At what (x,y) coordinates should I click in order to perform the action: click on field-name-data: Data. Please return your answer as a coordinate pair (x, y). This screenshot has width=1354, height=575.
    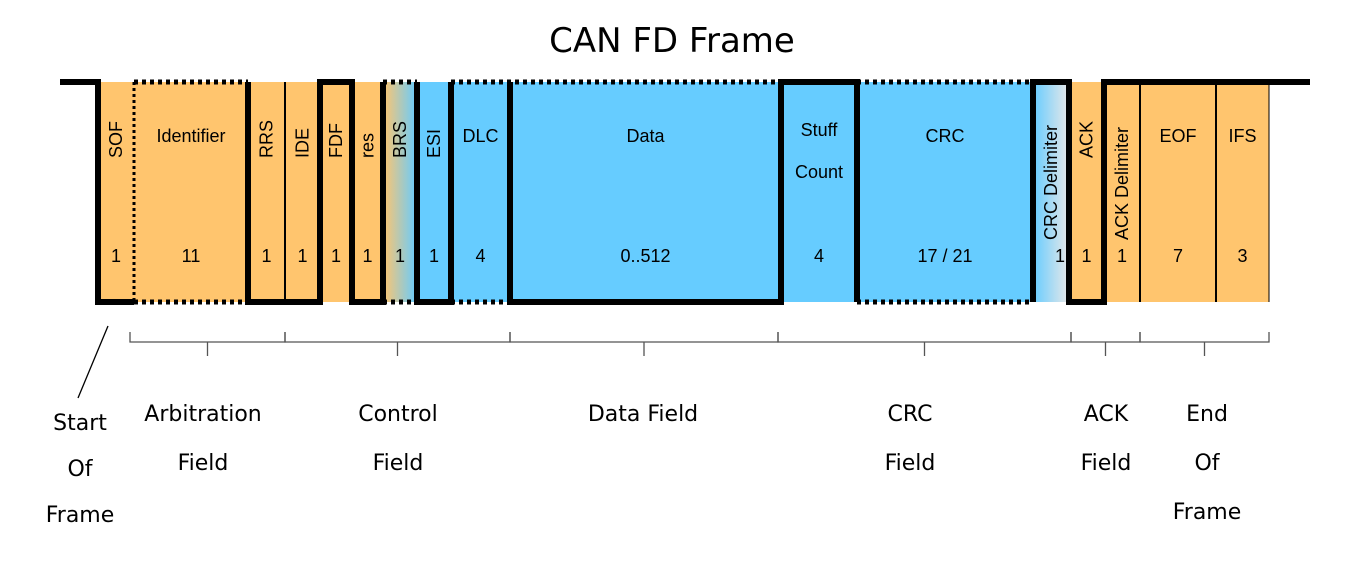
    Looking at the image, I should click on (645, 136).